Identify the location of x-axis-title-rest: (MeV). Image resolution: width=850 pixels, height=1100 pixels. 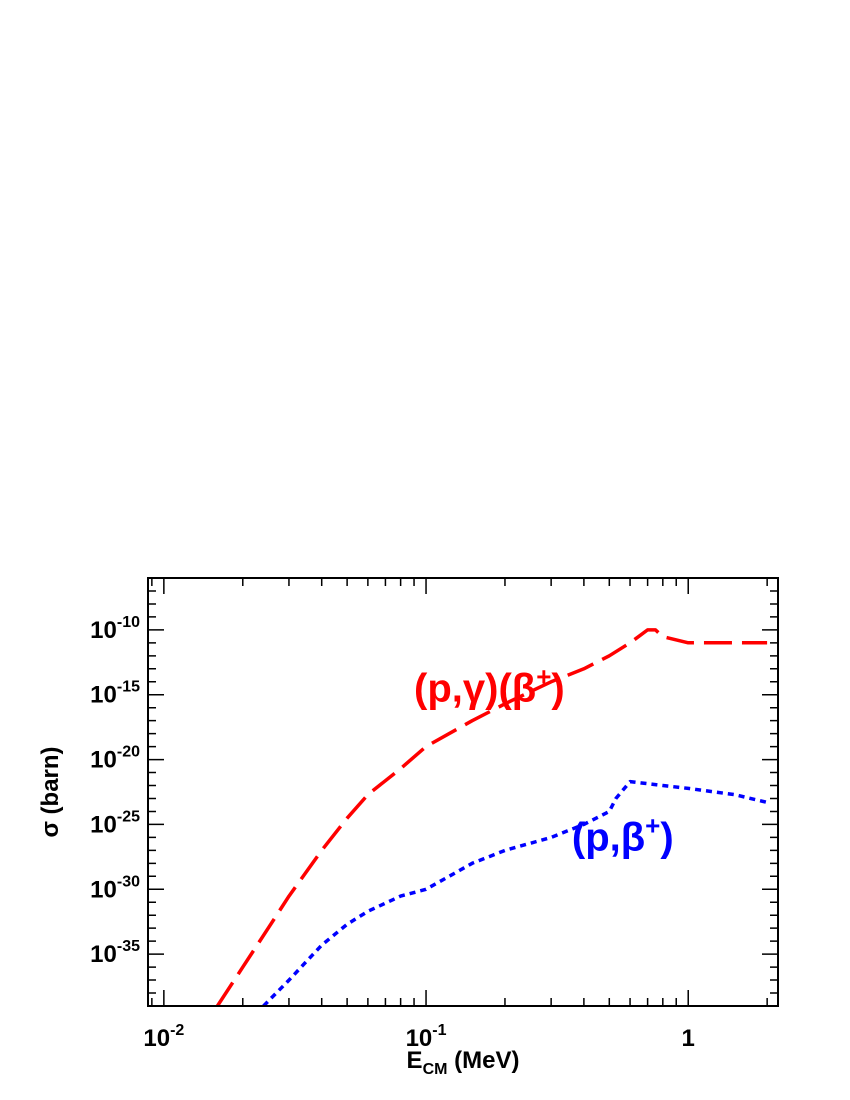
(483, 1060).